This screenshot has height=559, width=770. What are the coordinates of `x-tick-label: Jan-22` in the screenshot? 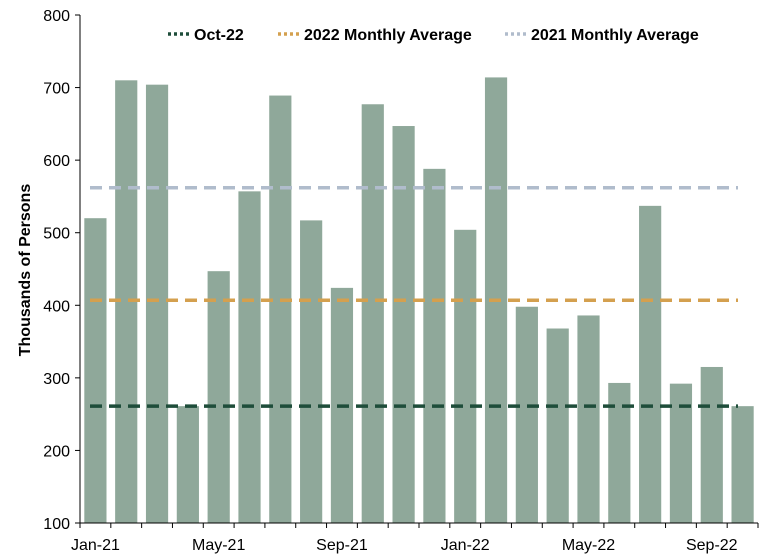 It's located at (465, 545).